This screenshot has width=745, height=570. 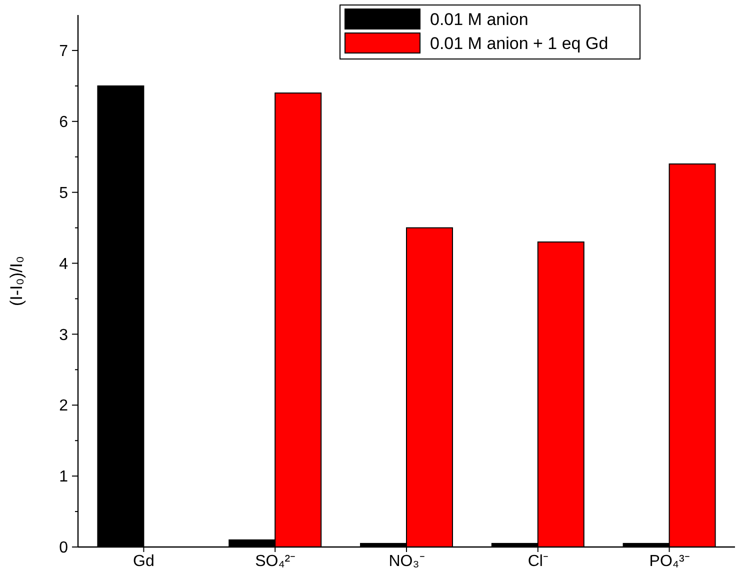 What do you see at coordinates (63, 122) in the screenshot?
I see `y-tick-label: 6` at bounding box center [63, 122].